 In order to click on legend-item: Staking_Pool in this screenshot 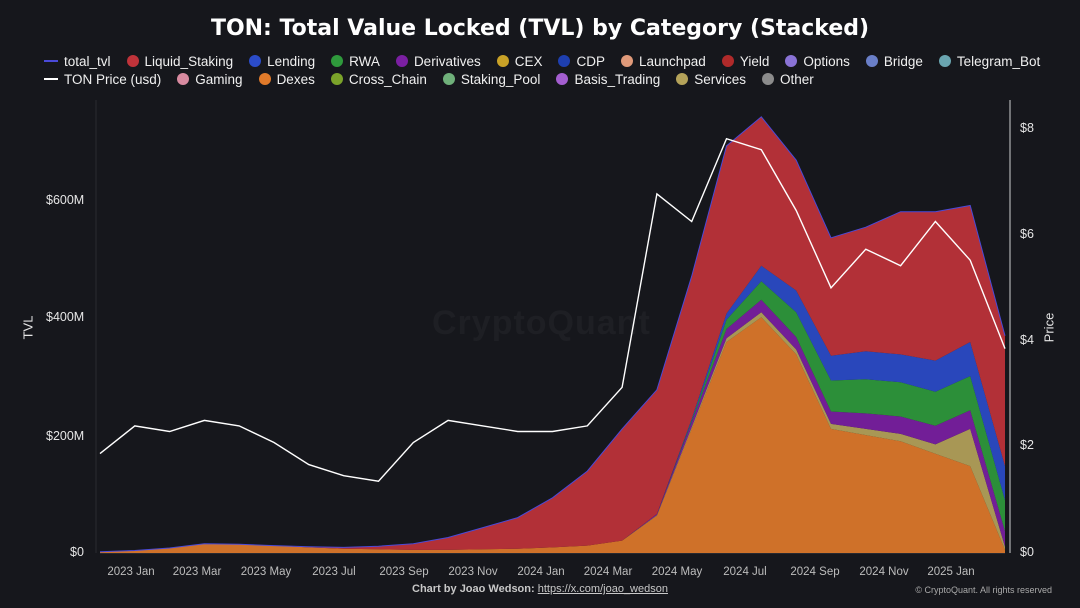, I will do `click(491, 79)`.